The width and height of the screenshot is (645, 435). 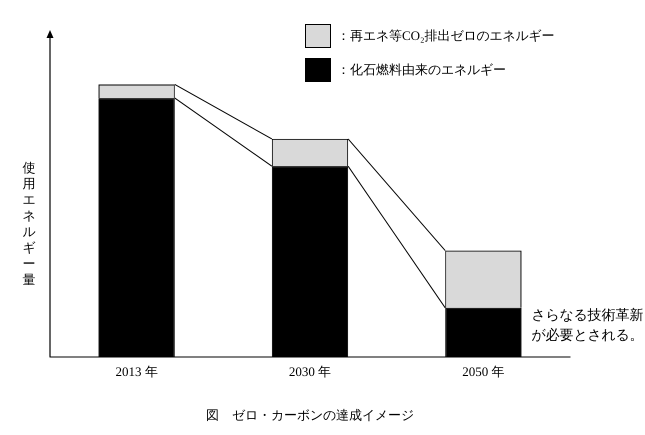 I want to click on annotation: さらなる技術革新が必要とされる。, so click(x=587, y=325).